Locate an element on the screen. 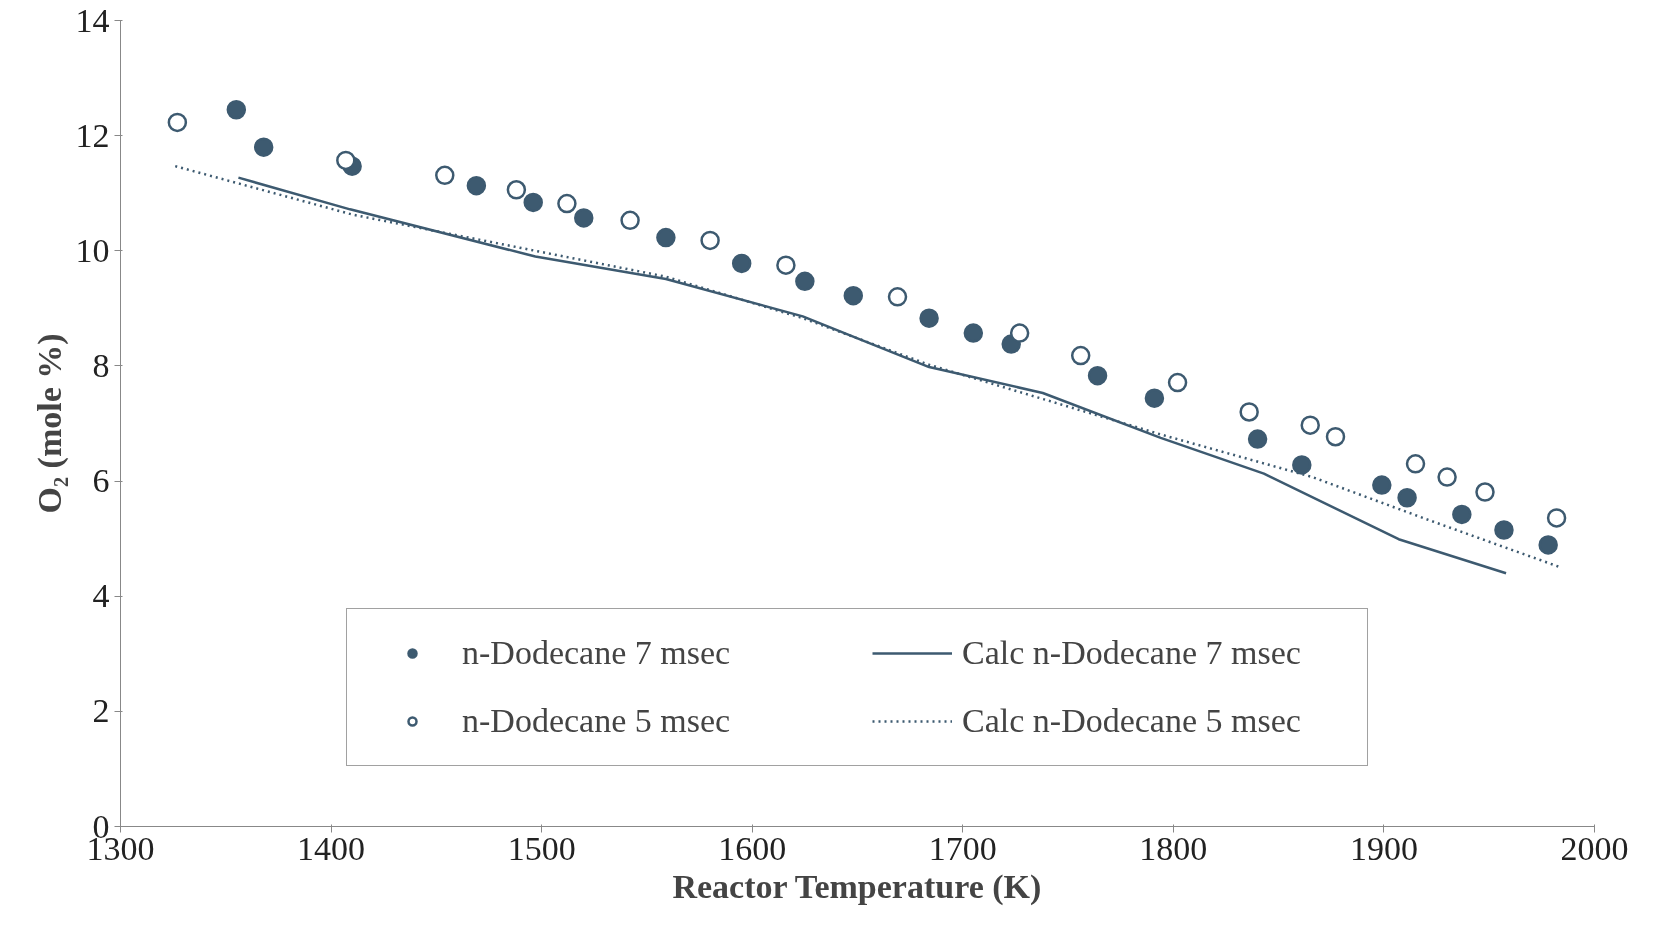 This screenshot has width=1654, height=936. legend-label: Calc n-Dodecane 5 msec is located at coordinates (1132, 721).